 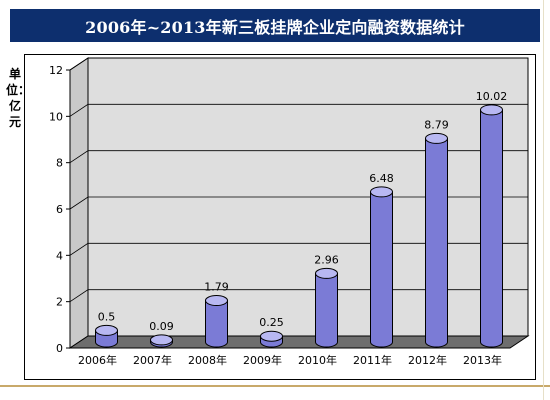 What do you see at coordinates (427, 360) in the screenshot?
I see `x-tick-label: 2012年` at bounding box center [427, 360].